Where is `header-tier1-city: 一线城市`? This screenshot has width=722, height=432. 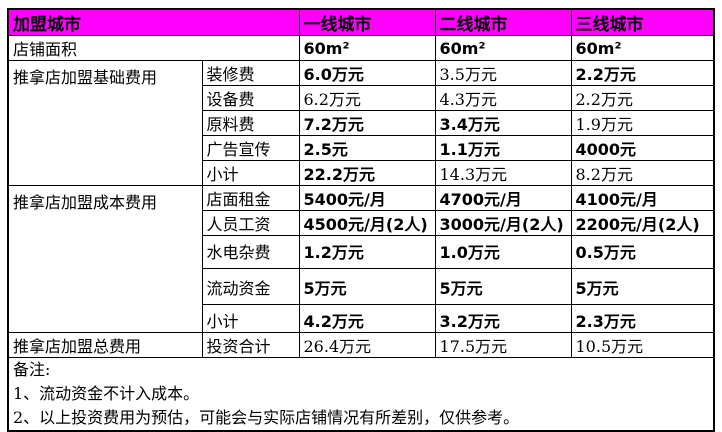 header-tier1-city: 一线城市 is located at coordinates (367, 22).